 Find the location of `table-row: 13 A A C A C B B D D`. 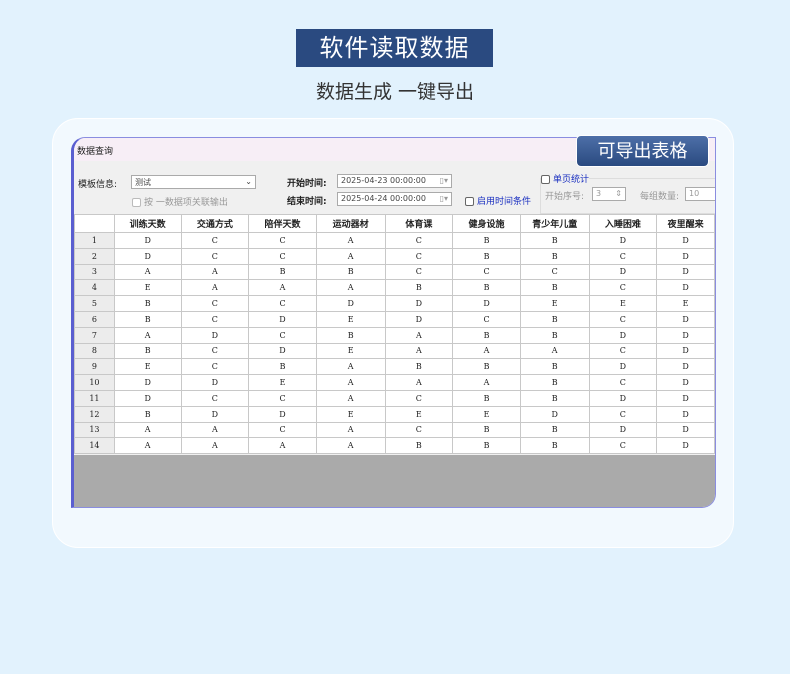

table-row: 13 A A C A C B B D D is located at coordinates (394, 430).